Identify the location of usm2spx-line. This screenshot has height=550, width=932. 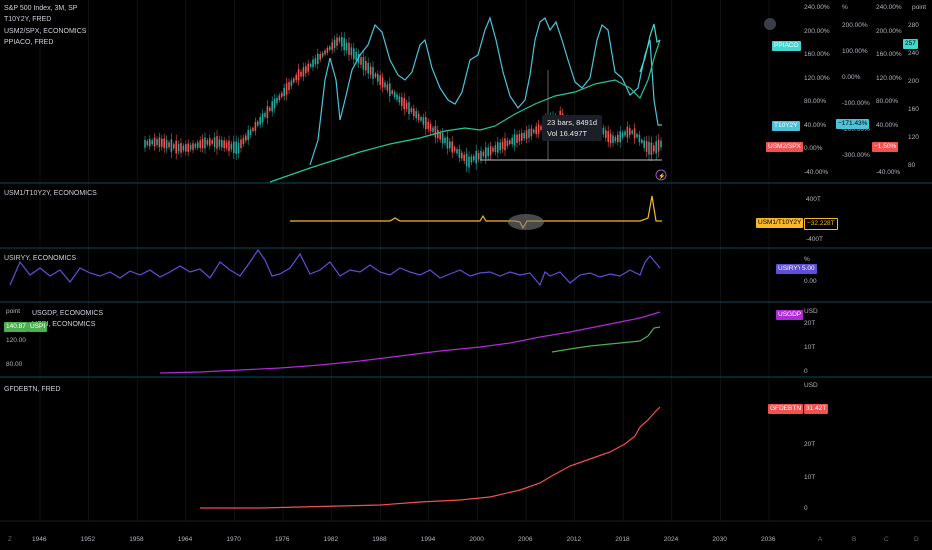
(465, 111).